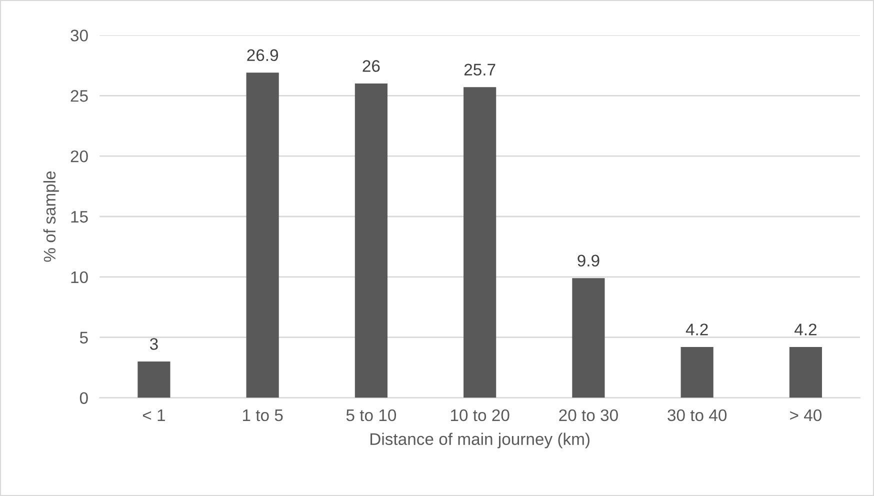 The image size is (874, 496). I want to click on y-axis-title: % of sample, so click(51, 216).